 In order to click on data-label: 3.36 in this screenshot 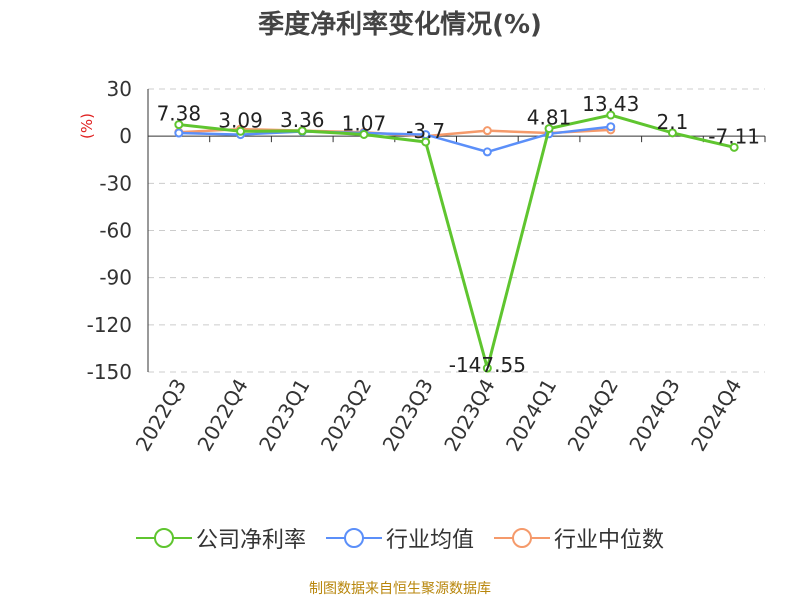, I will do `click(302, 120)`.